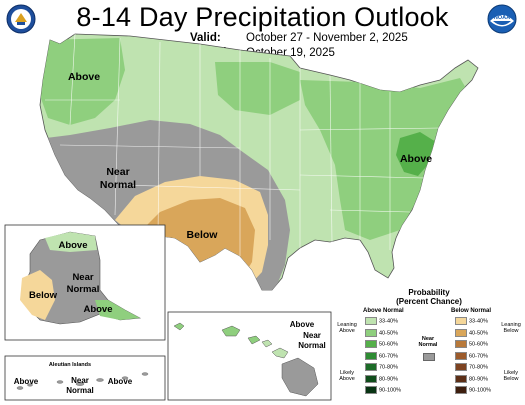  I want to click on legend-below-range: 33-40%, so click(478, 321).